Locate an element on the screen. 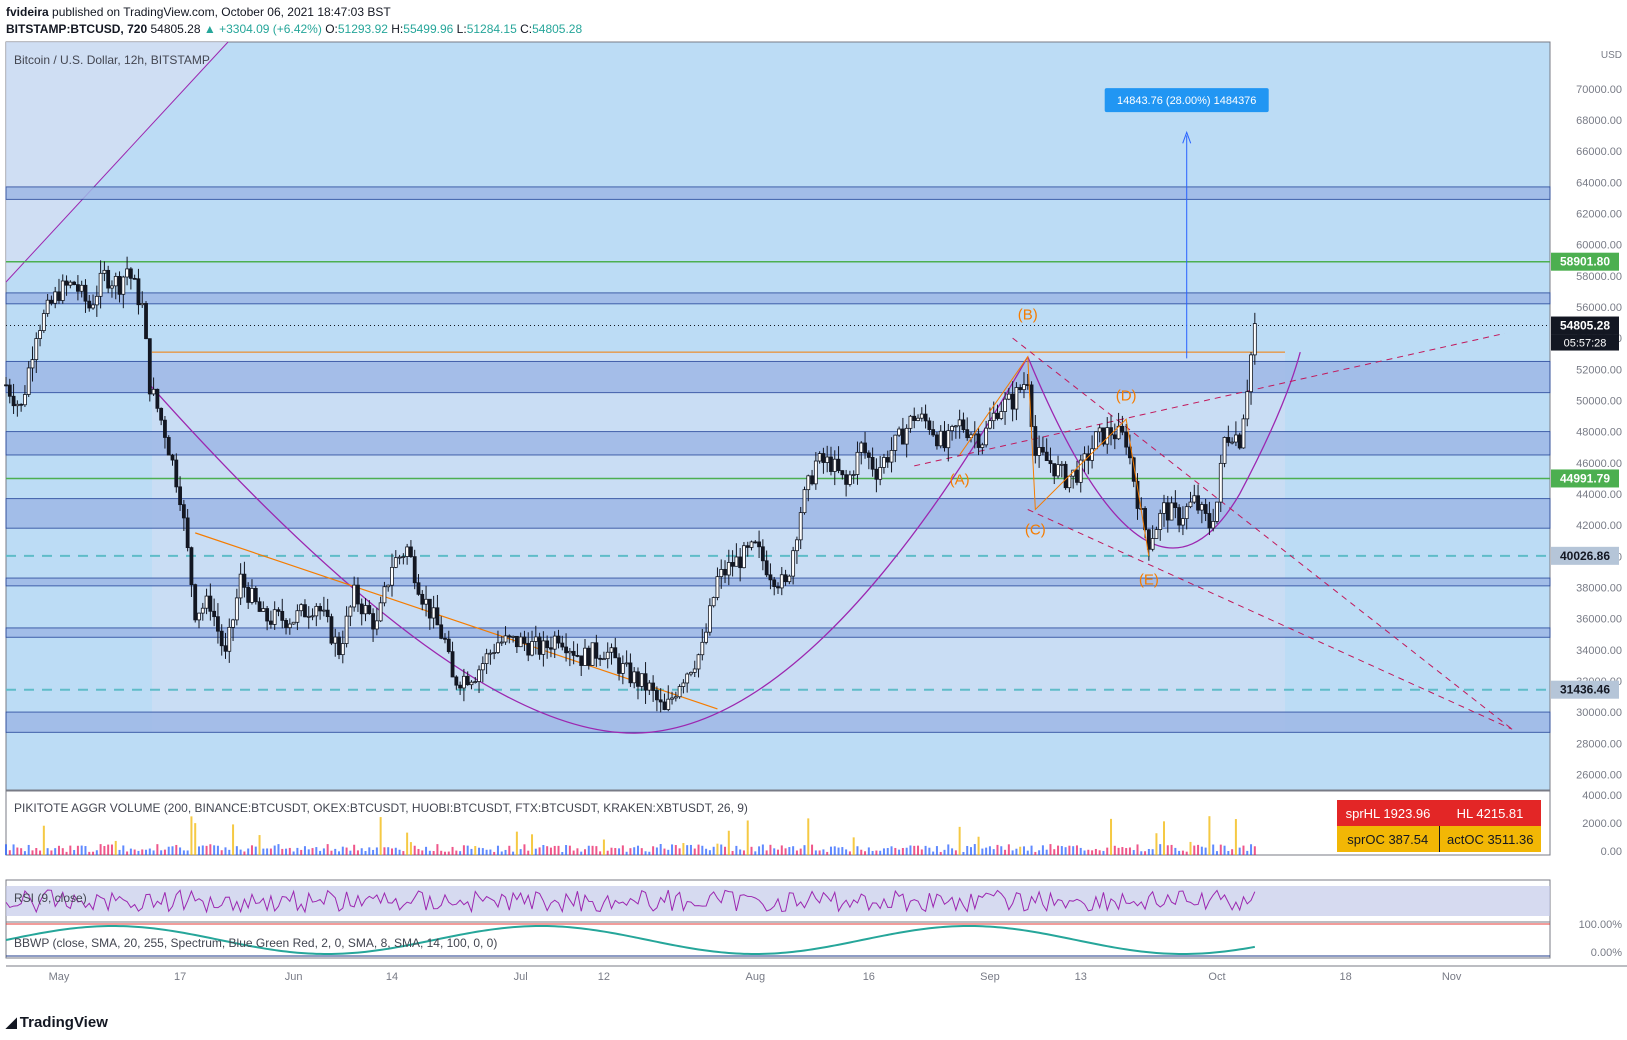  brand-footer: ◢ TradingView is located at coordinates (57, 1022).